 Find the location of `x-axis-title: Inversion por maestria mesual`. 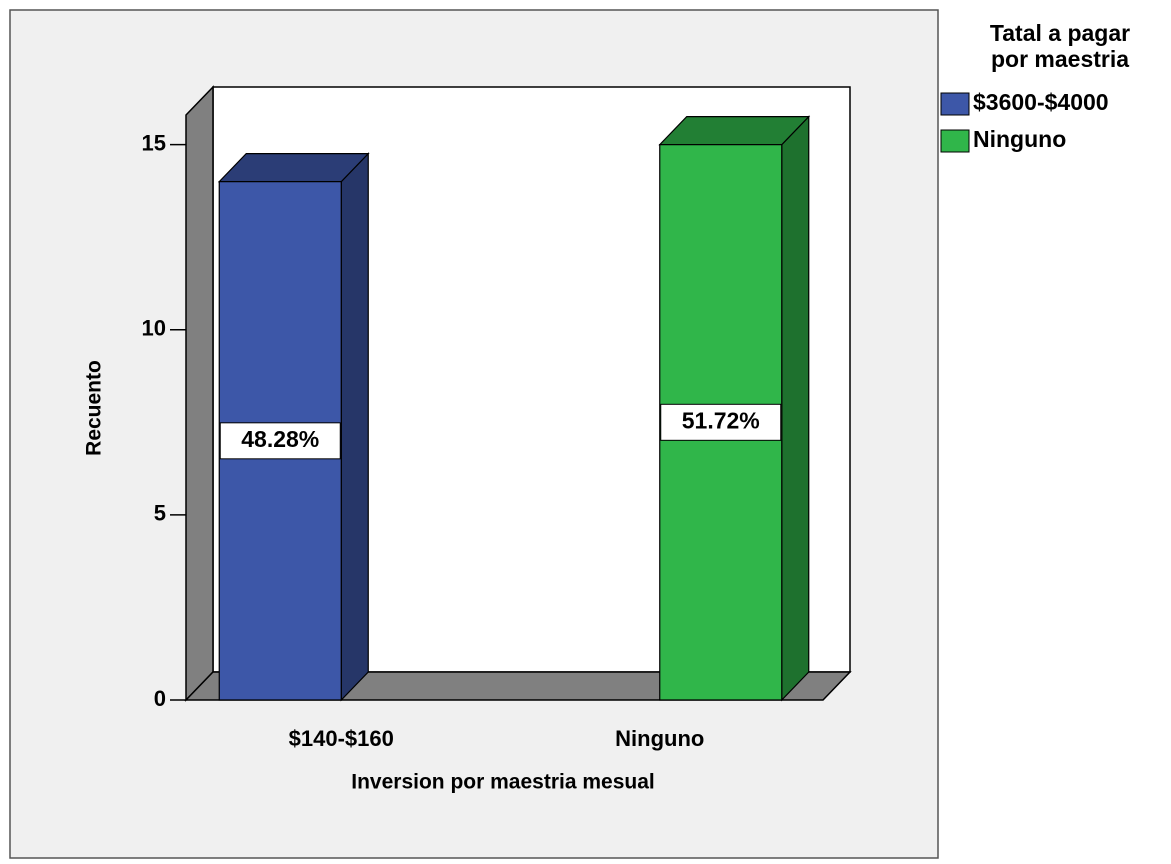

x-axis-title: Inversion por maestria mesual is located at coordinates (502, 782).